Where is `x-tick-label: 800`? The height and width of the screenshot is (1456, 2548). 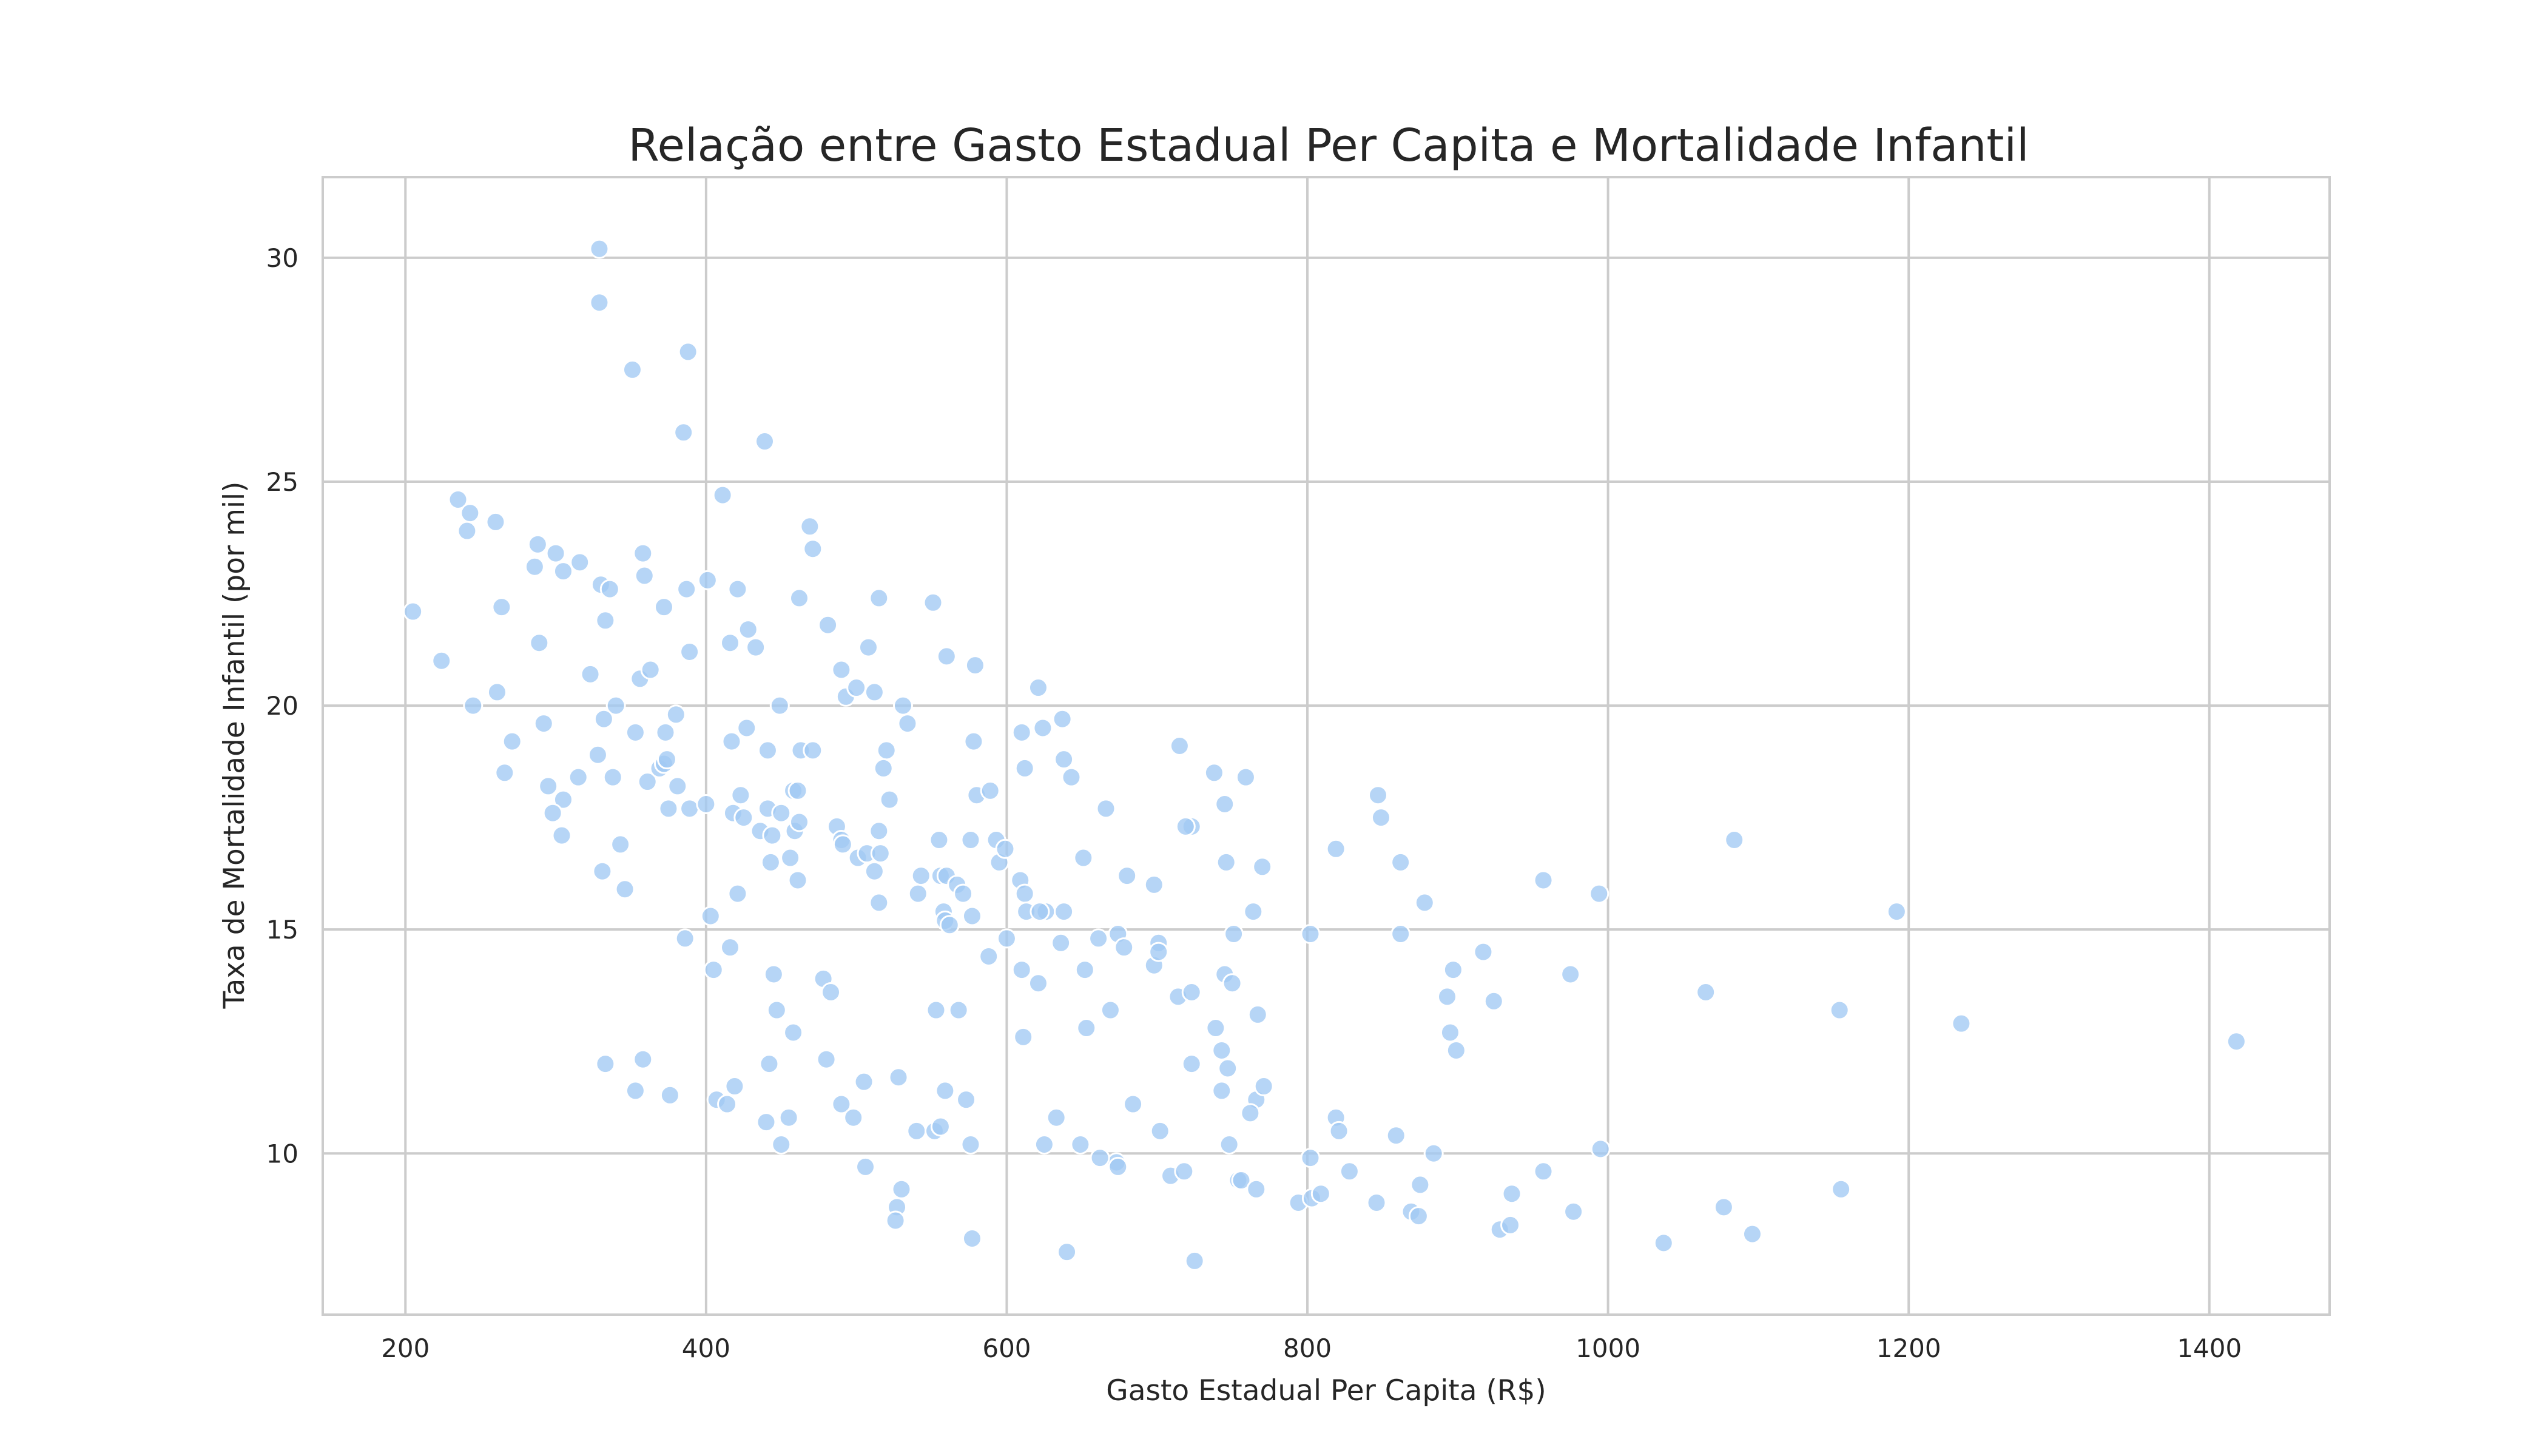
x-tick-label: 800 is located at coordinates (1307, 1348).